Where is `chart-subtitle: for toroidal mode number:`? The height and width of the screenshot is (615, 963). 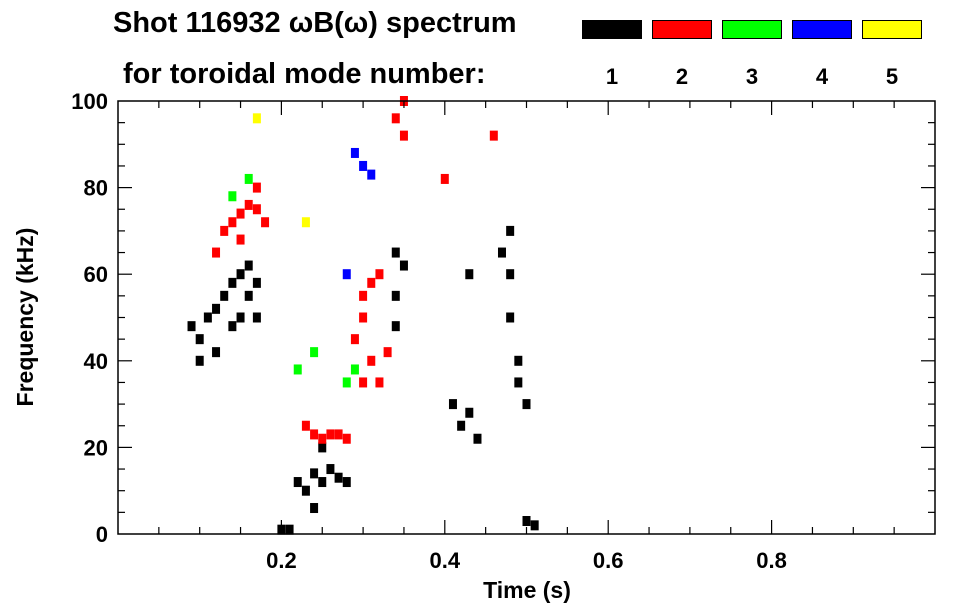 chart-subtitle: for toroidal mode number: is located at coordinates (304, 74).